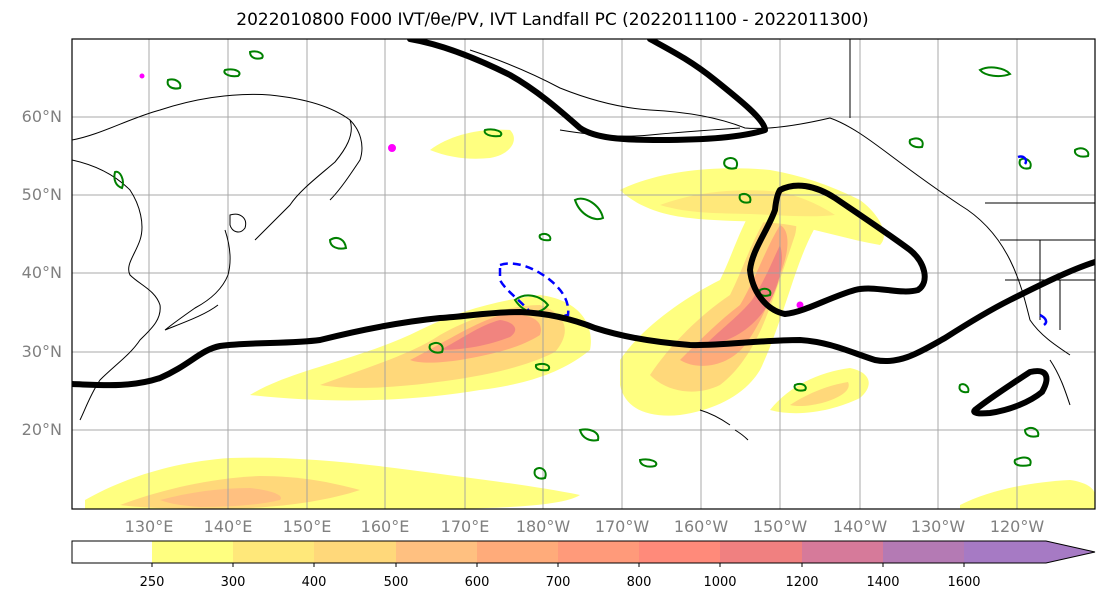  Describe the element at coordinates (543, 526) in the screenshot. I see `lon-label-180w: 180°W` at that location.